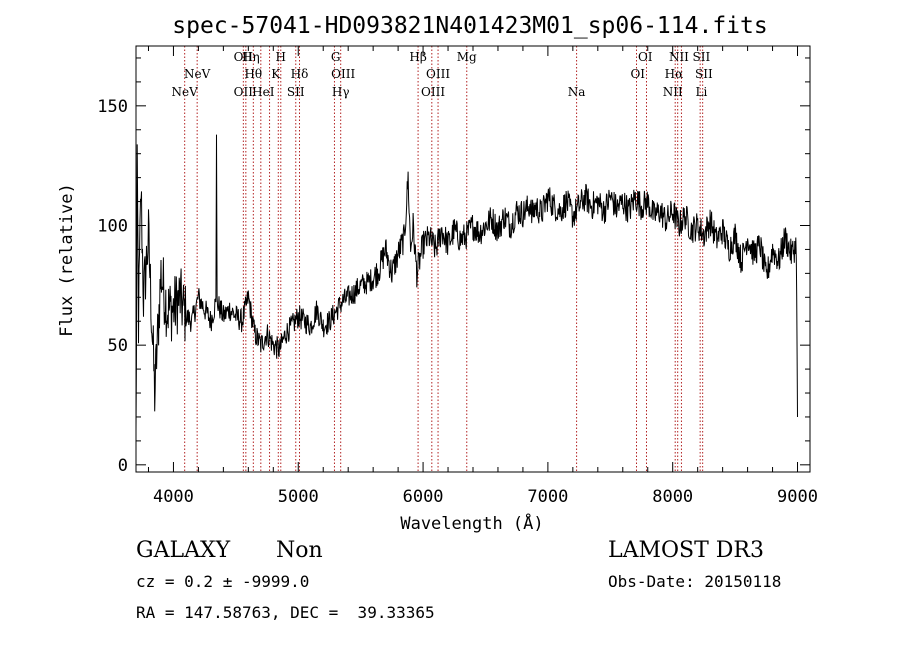  I want to click on cz-value: cz = 0.2 ± -9999.0, so click(223, 581).